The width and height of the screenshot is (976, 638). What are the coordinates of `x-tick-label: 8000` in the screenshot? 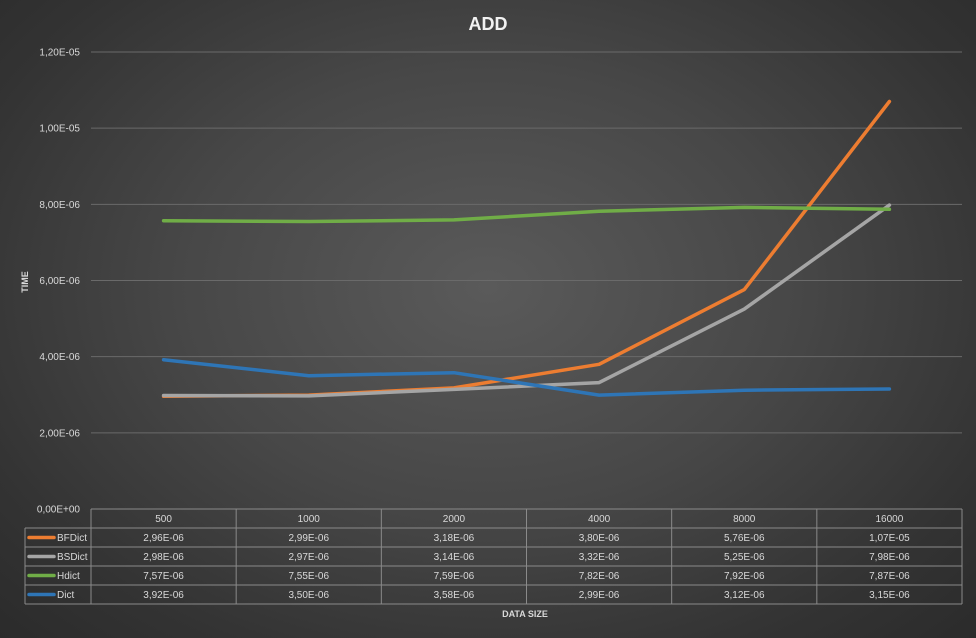 It's located at (744, 519).